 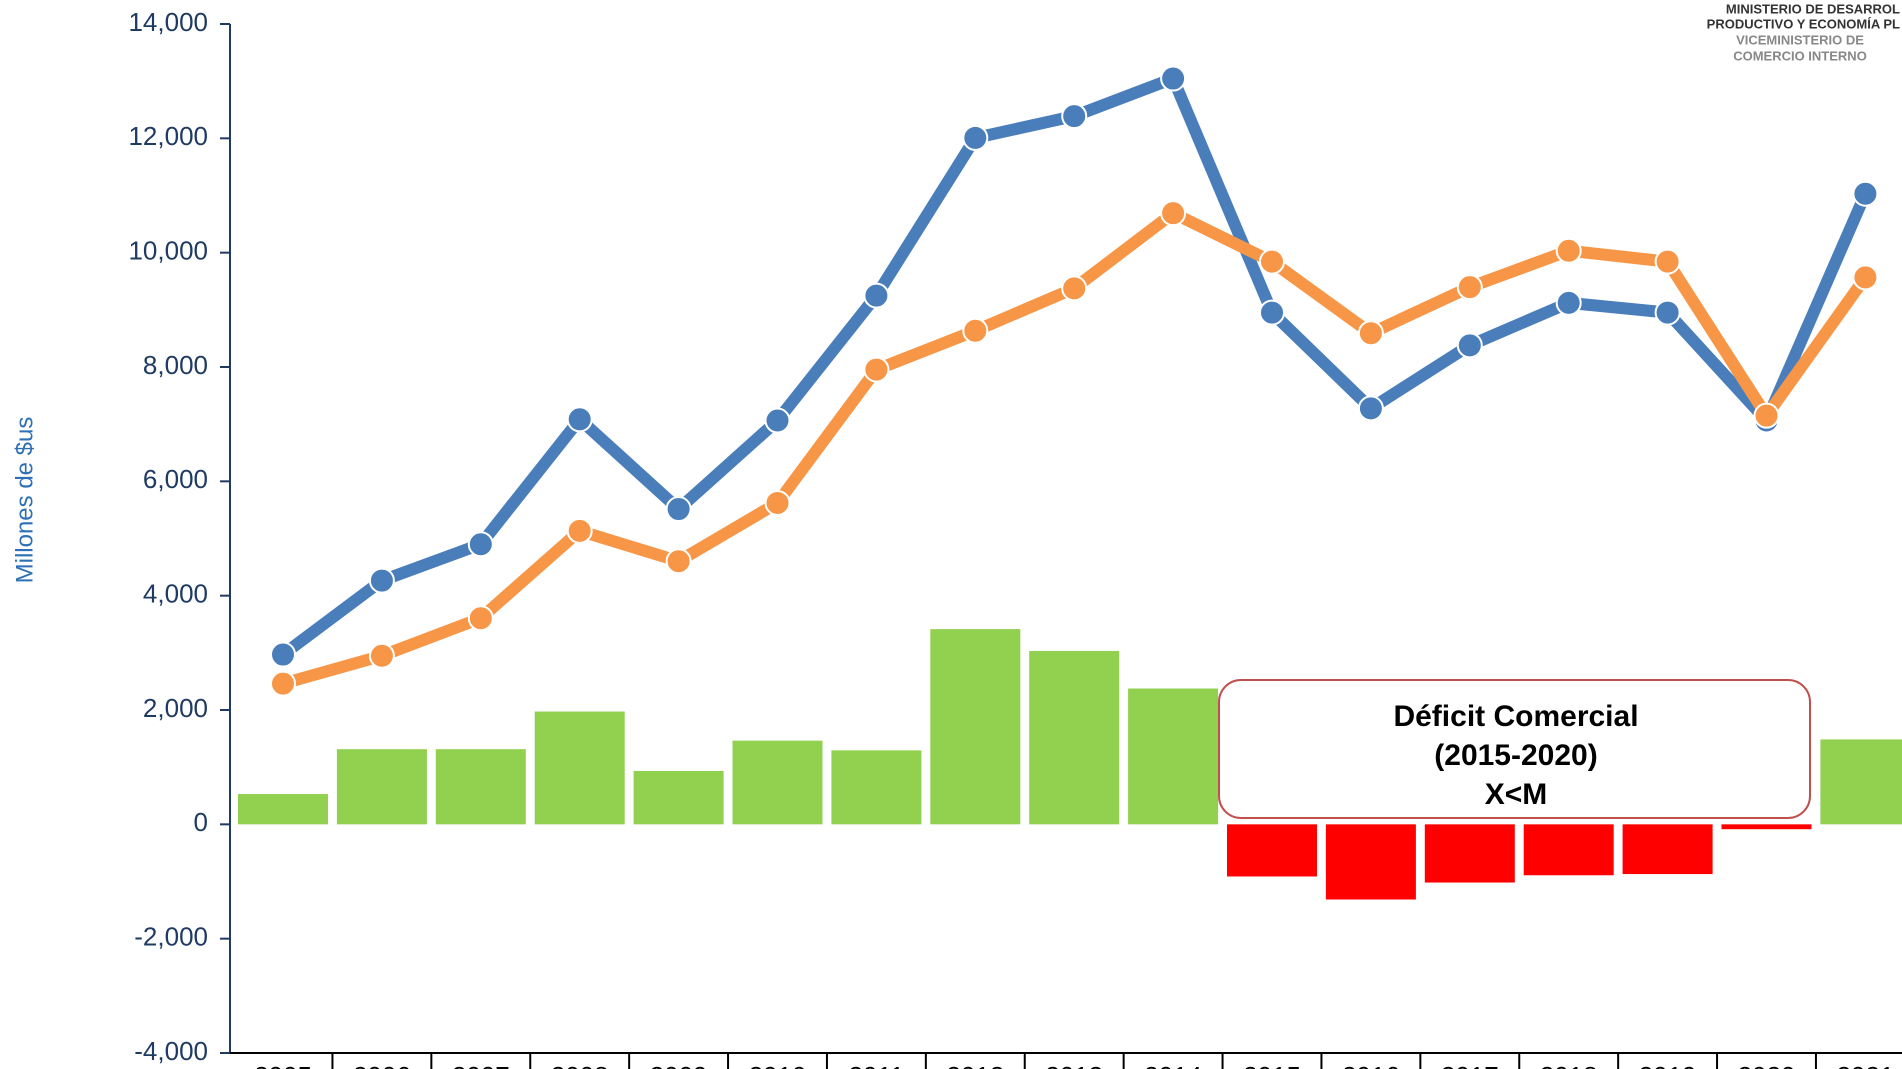 What do you see at coordinates (1569, 1065) in the screenshot?
I see `x-tick-label: 2018` at bounding box center [1569, 1065].